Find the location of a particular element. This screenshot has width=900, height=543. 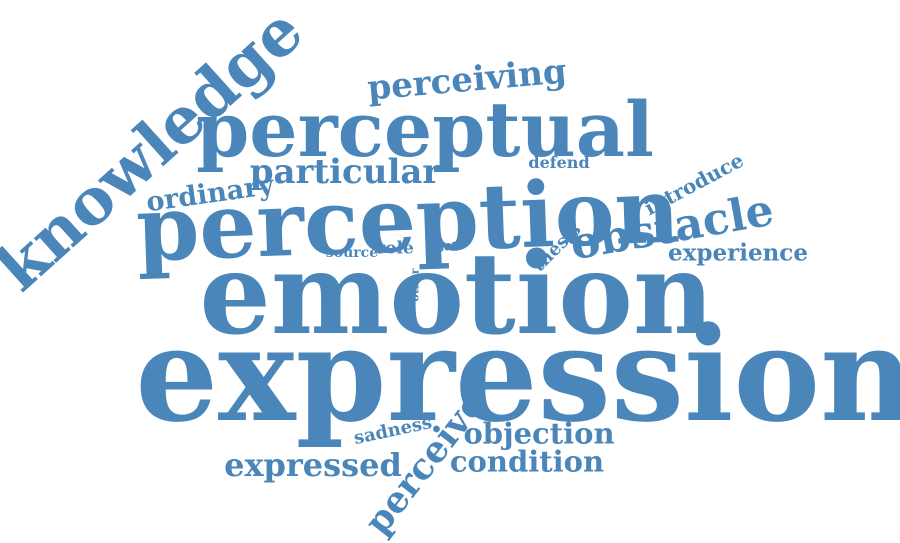

word-defend: defend is located at coordinates (559, 162).